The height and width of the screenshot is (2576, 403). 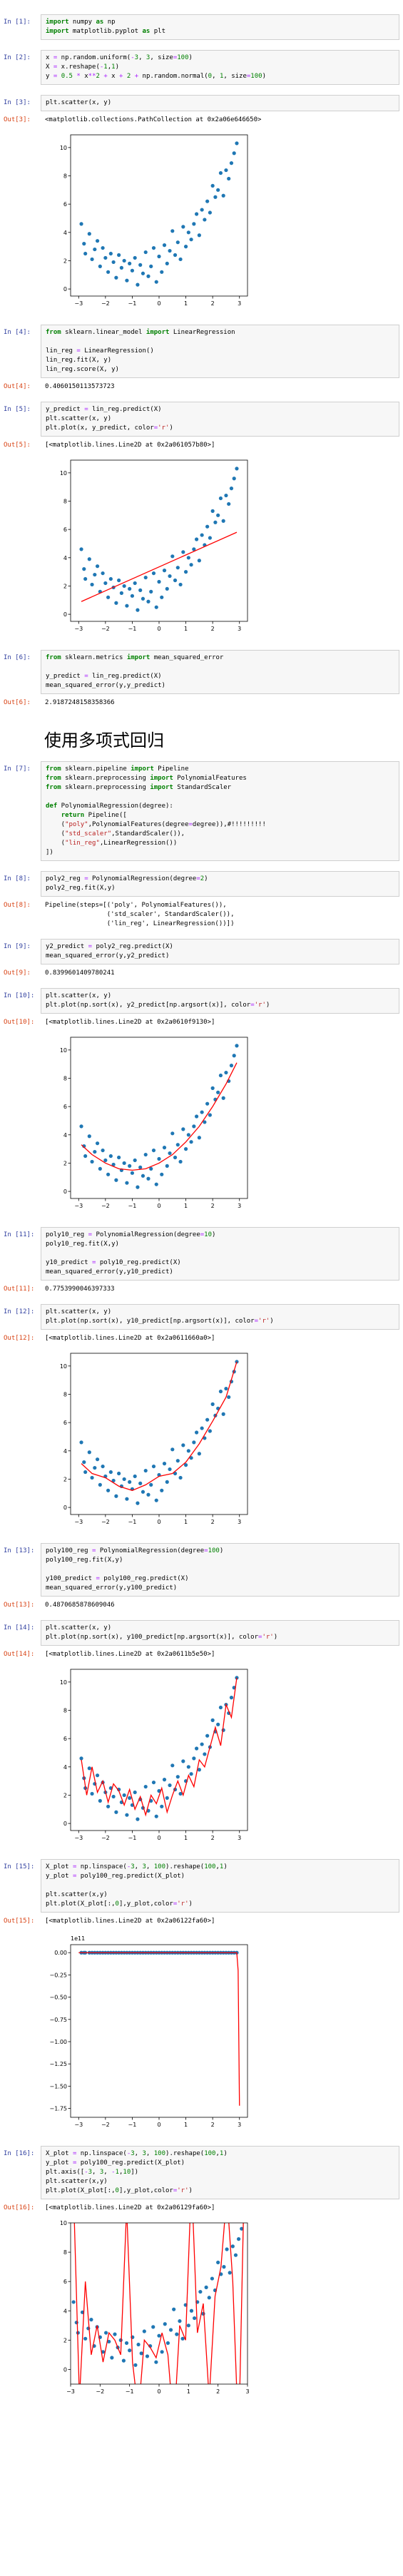 I want to click on in-prompt: In [8]:, so click(x=17, y=878).